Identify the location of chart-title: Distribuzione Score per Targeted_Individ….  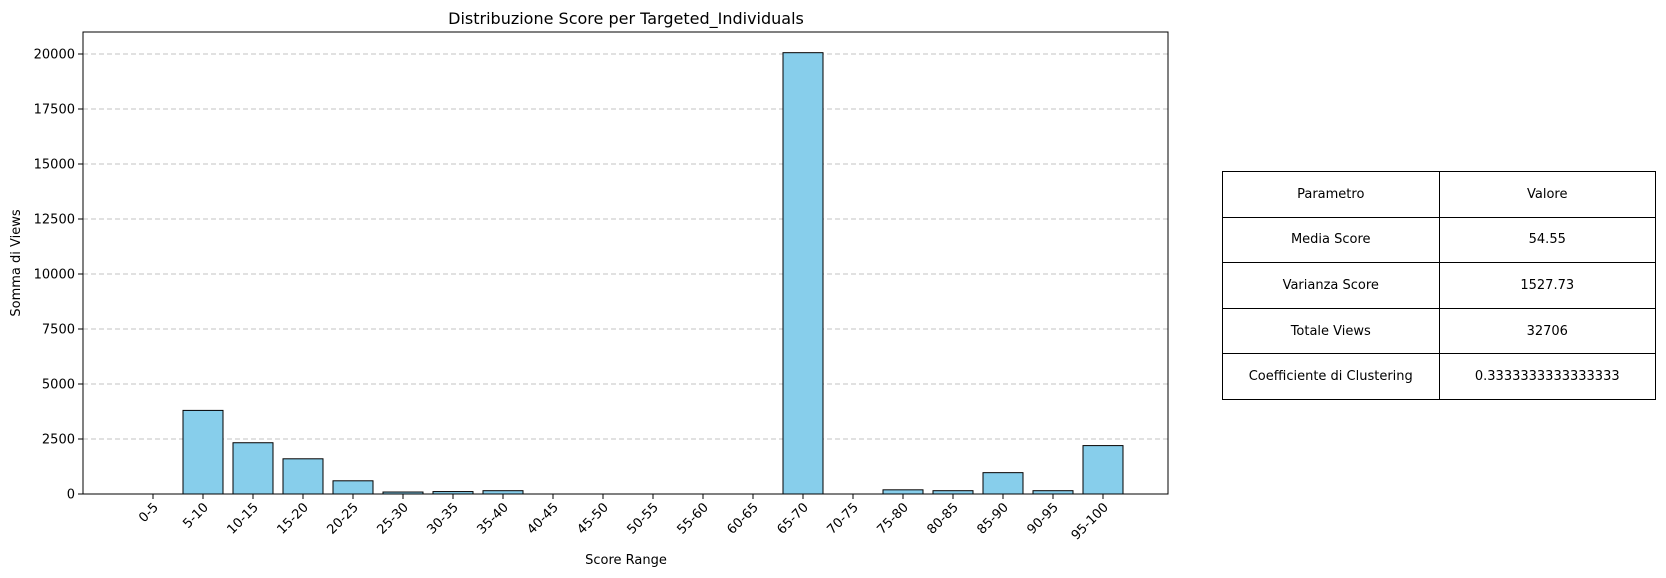
(626, 19).